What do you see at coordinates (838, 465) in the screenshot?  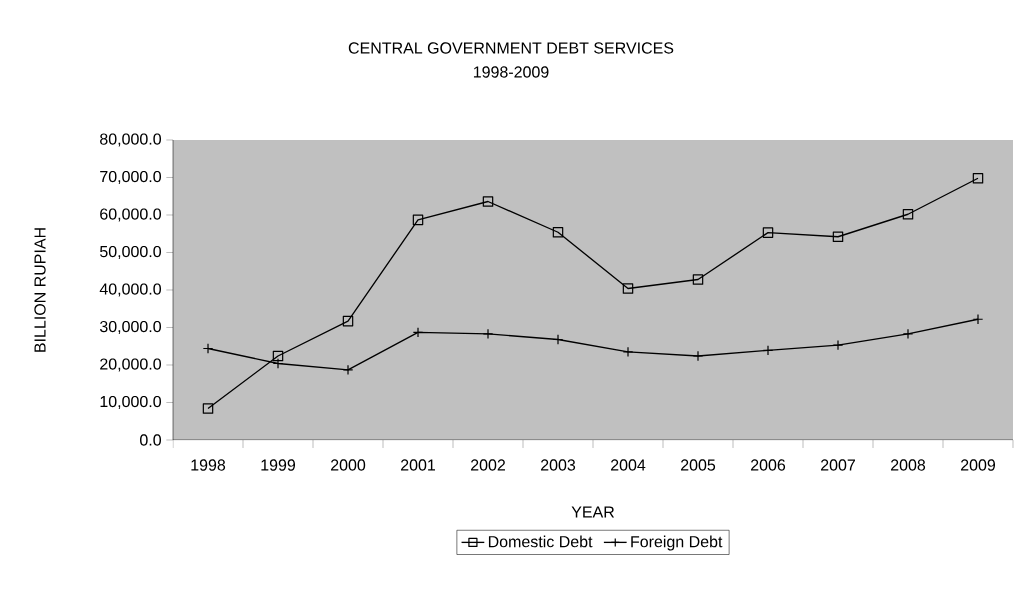 I see `x-tick-label: 2007` at bounding box center [838, 465].